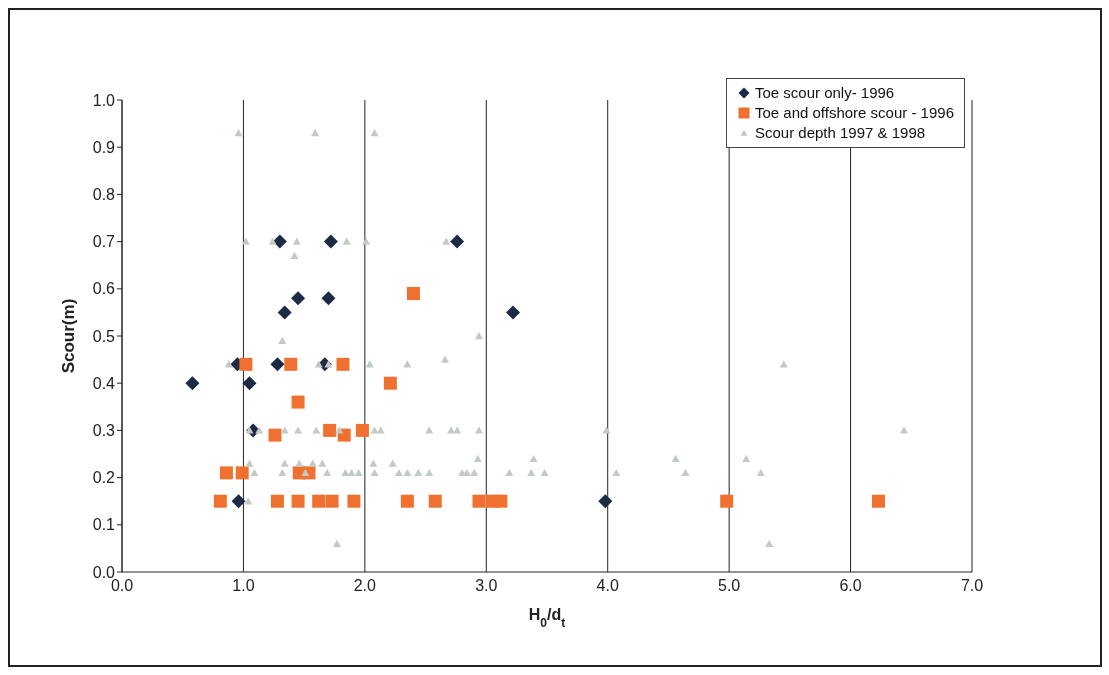 This screenshot has height=675, width=1109. I want to click on y-tick-label: 0.4, so click(104, 383).